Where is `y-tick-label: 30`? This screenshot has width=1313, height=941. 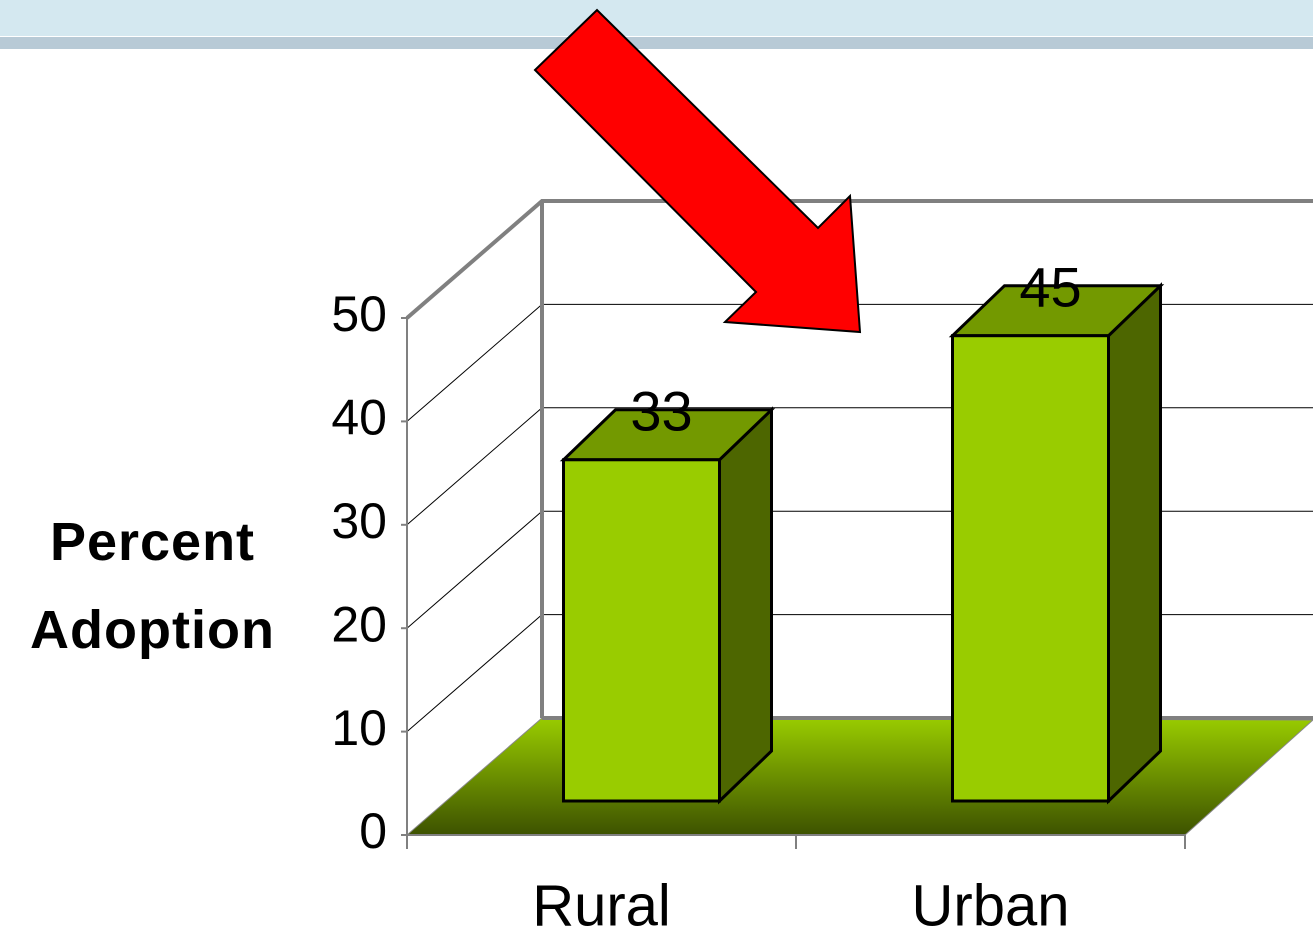
y-tick-label: 30 is located at coordinates (359, 521).